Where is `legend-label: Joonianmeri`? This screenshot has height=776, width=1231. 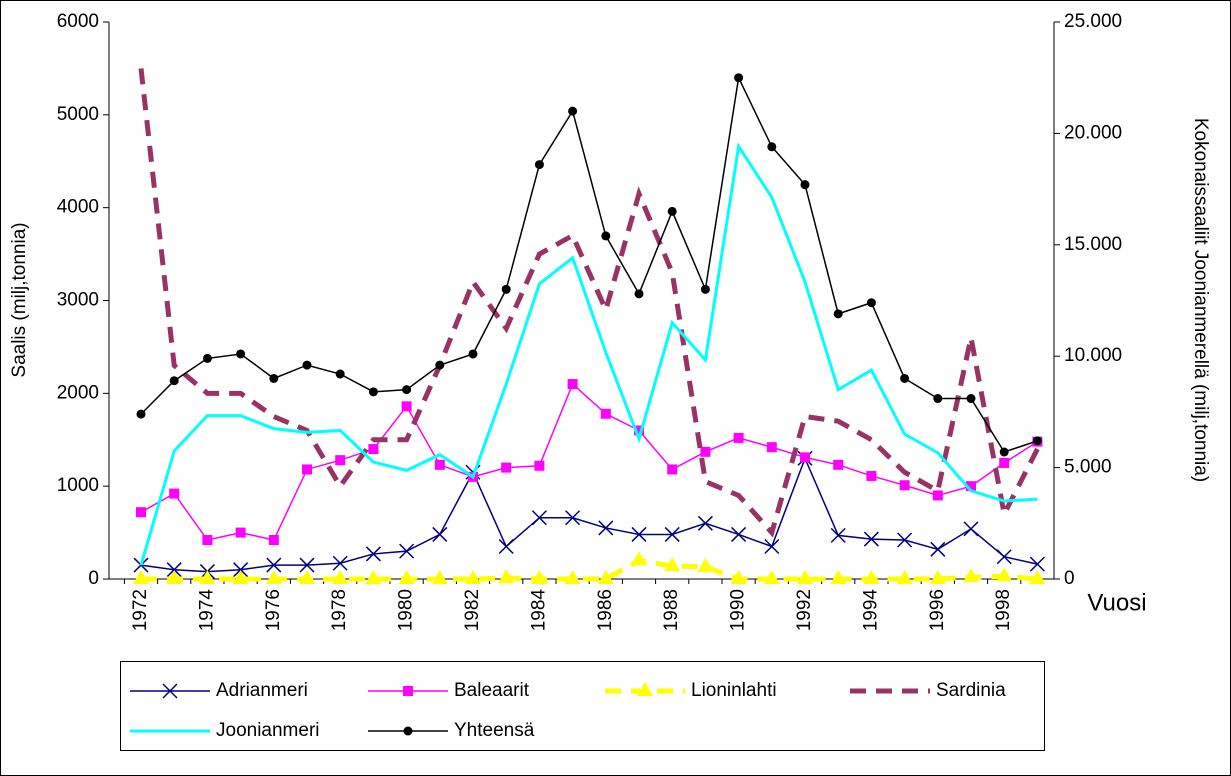
legend-label: Joonianmeri is located at coordinates (268, 730).